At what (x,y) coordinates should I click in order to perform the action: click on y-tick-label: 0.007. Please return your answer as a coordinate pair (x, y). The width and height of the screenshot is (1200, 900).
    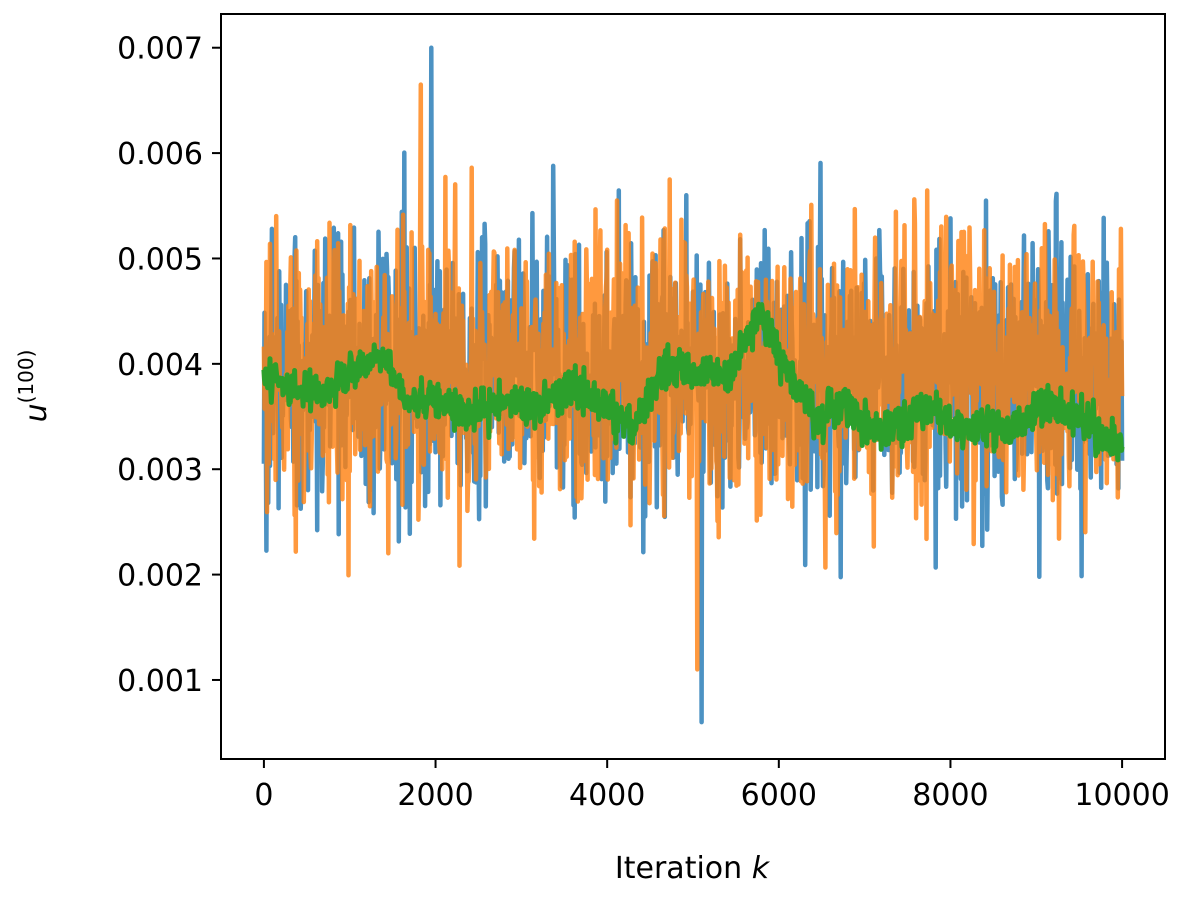
    Looking at the image, I should click on (160, 49).